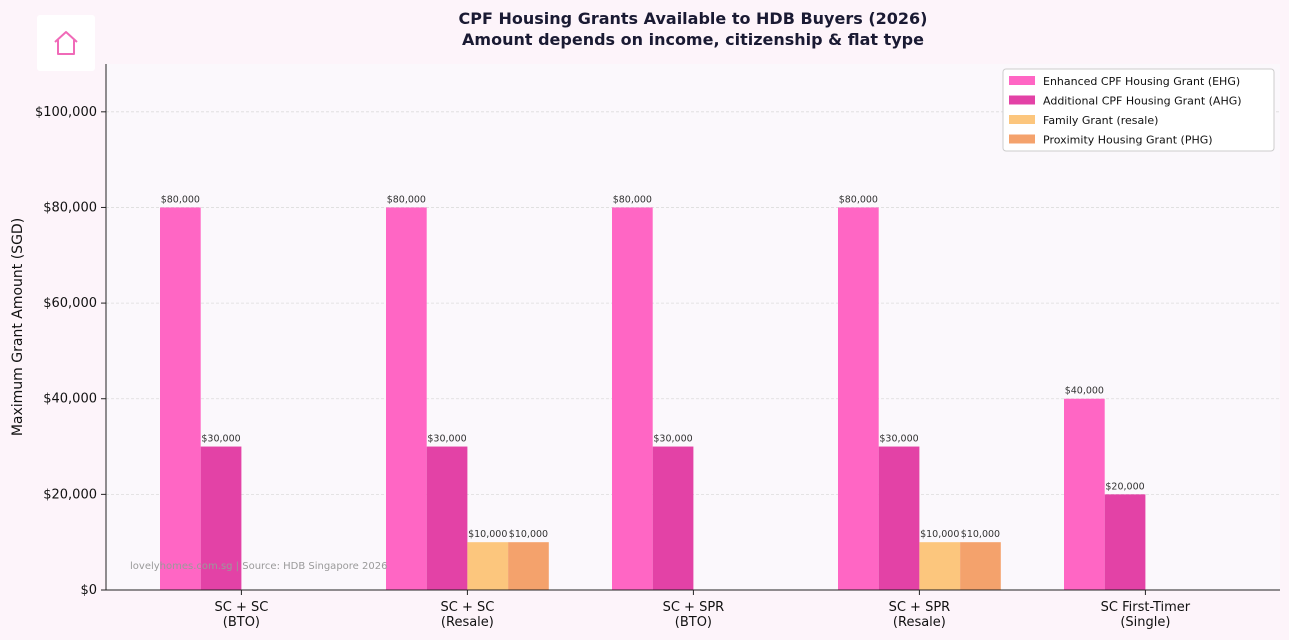 The image size is (1289, 640). Describe the element at coordinates (1145, 622) in the screenshot. I see `x-tick-label: (Single)` at that location.